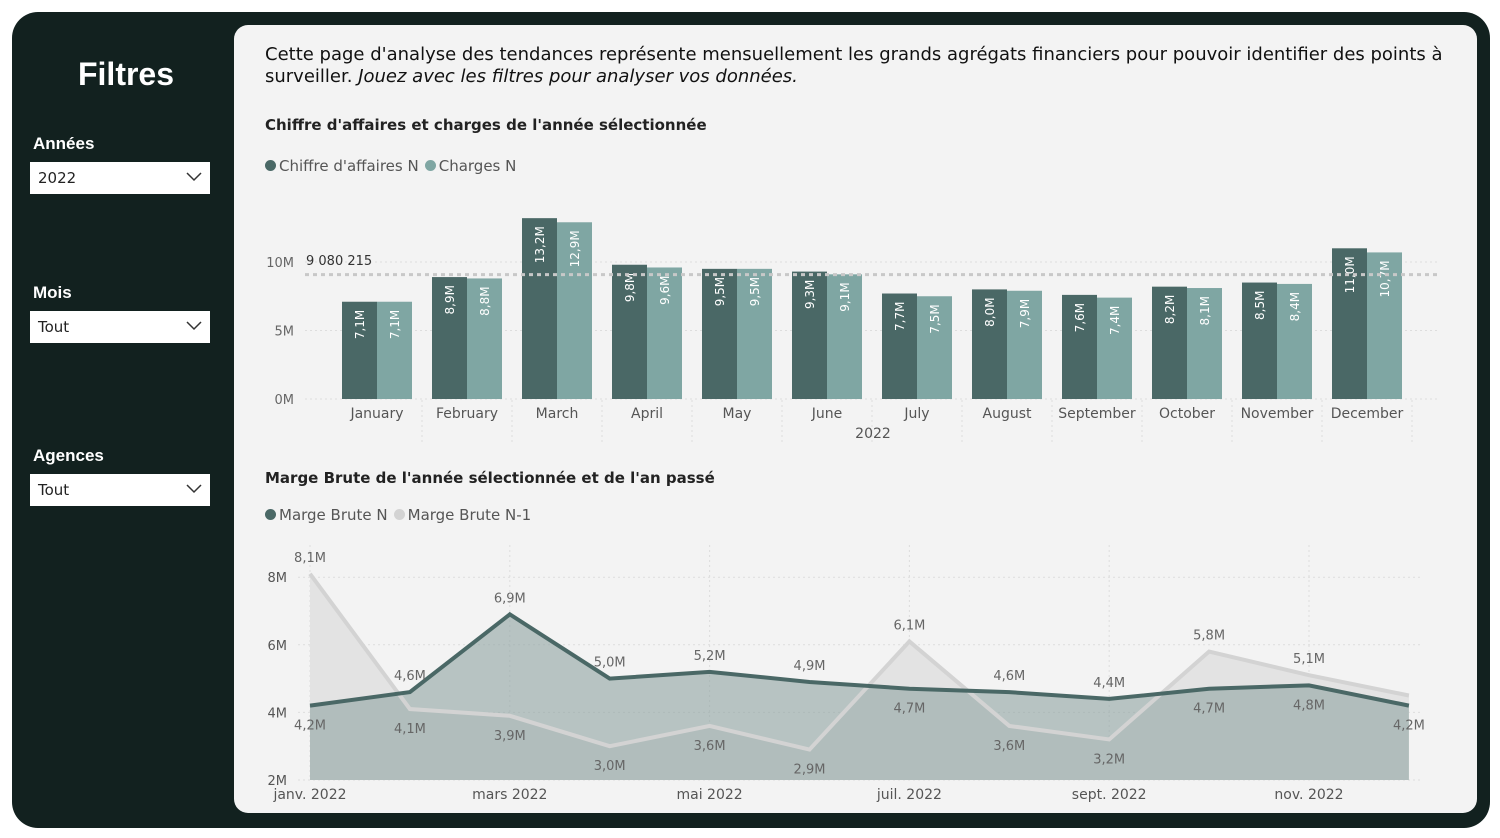  I want to click on bar-data-label: 9,3M, so click(810, 294).